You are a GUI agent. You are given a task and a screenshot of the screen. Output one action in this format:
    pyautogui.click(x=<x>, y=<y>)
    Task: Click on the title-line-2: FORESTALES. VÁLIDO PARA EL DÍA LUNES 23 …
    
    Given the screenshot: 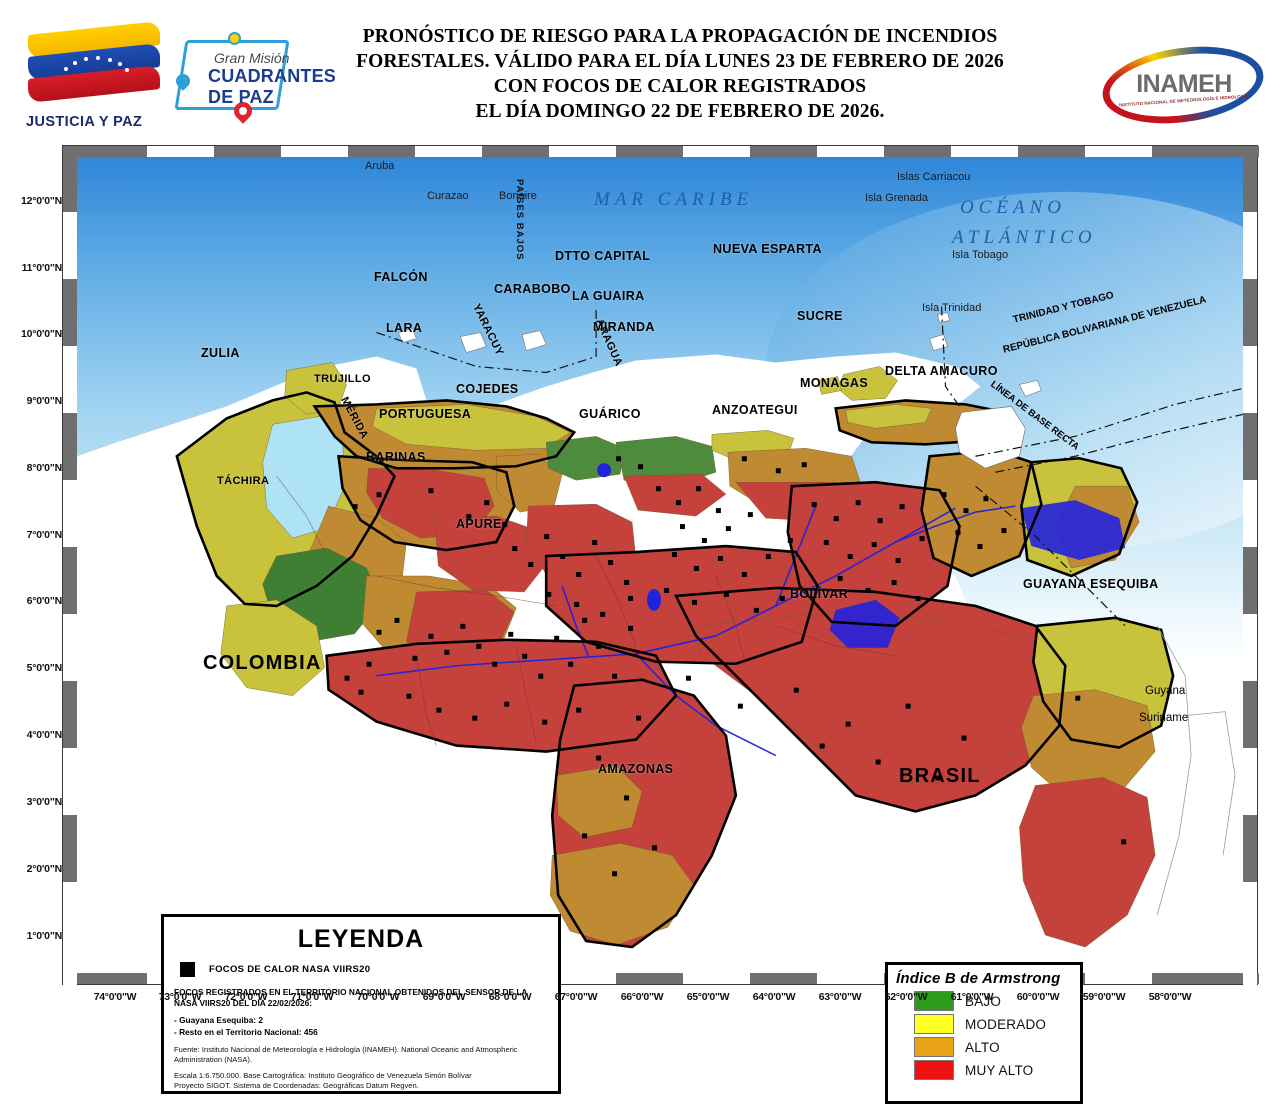 What is the action you would take?
    pyautogui.click(x=680, y=61)
    